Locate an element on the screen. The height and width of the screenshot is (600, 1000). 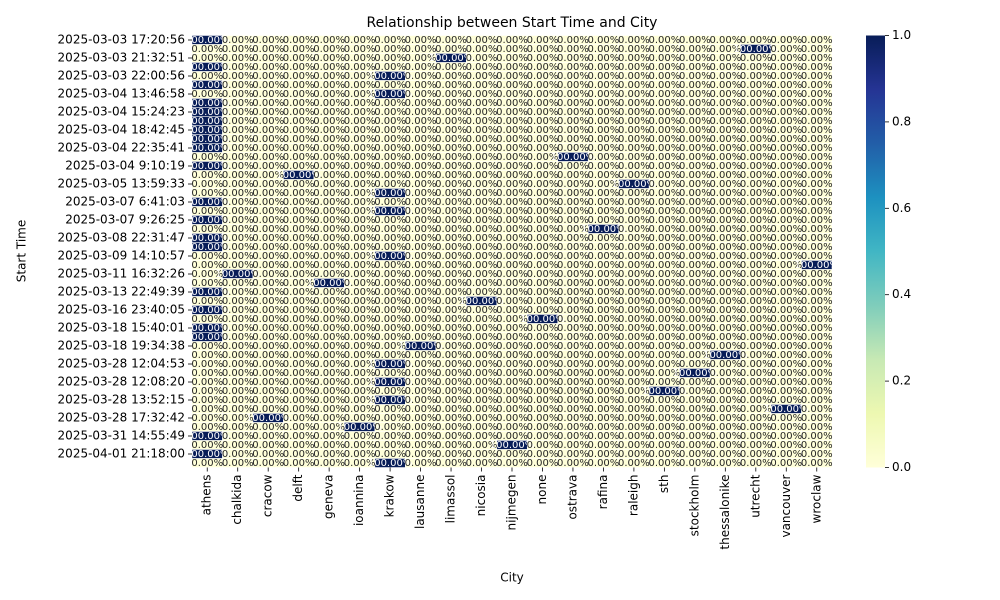
y-tick-label: 2025-03-03 17:20:56 is located at coordinates (121, 40).